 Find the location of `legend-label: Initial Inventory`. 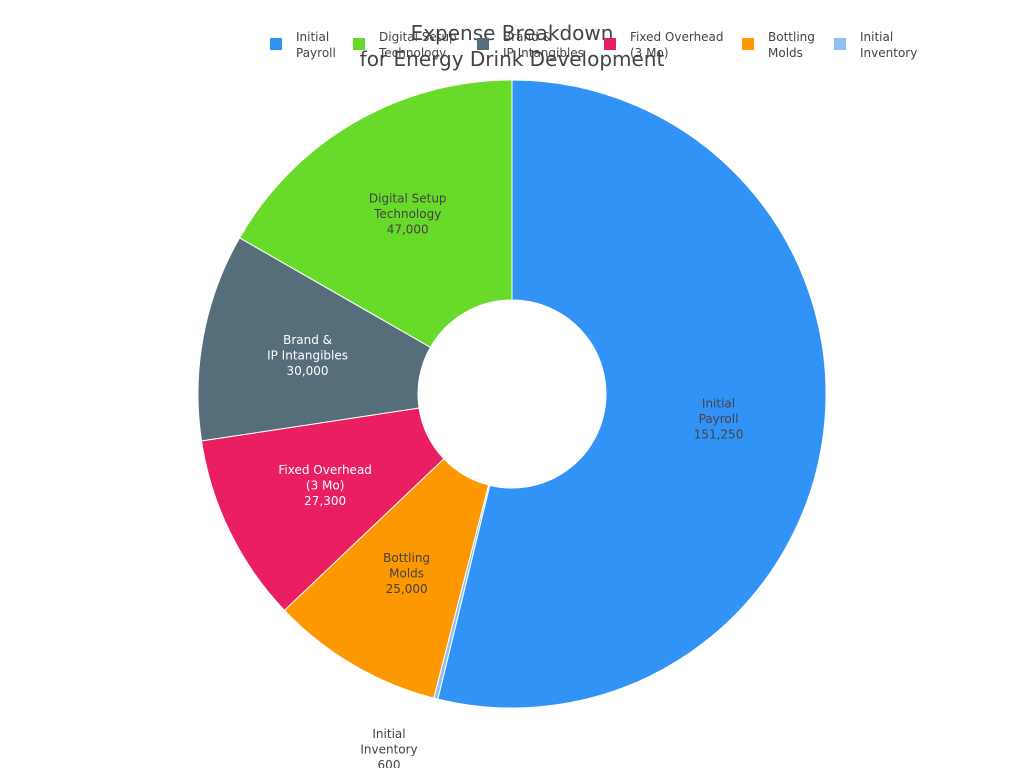

legend-label: Initial Inventory is located at coordinates (888, 45).